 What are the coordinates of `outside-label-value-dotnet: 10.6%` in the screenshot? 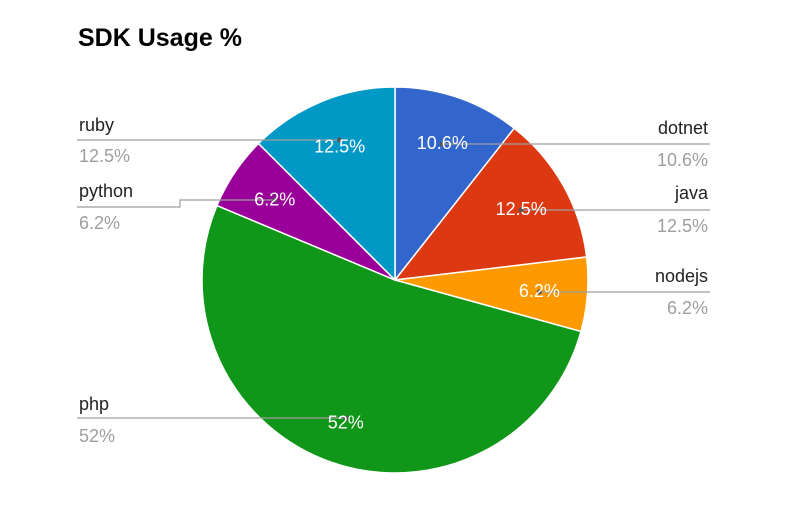 It's located at (682, 160).